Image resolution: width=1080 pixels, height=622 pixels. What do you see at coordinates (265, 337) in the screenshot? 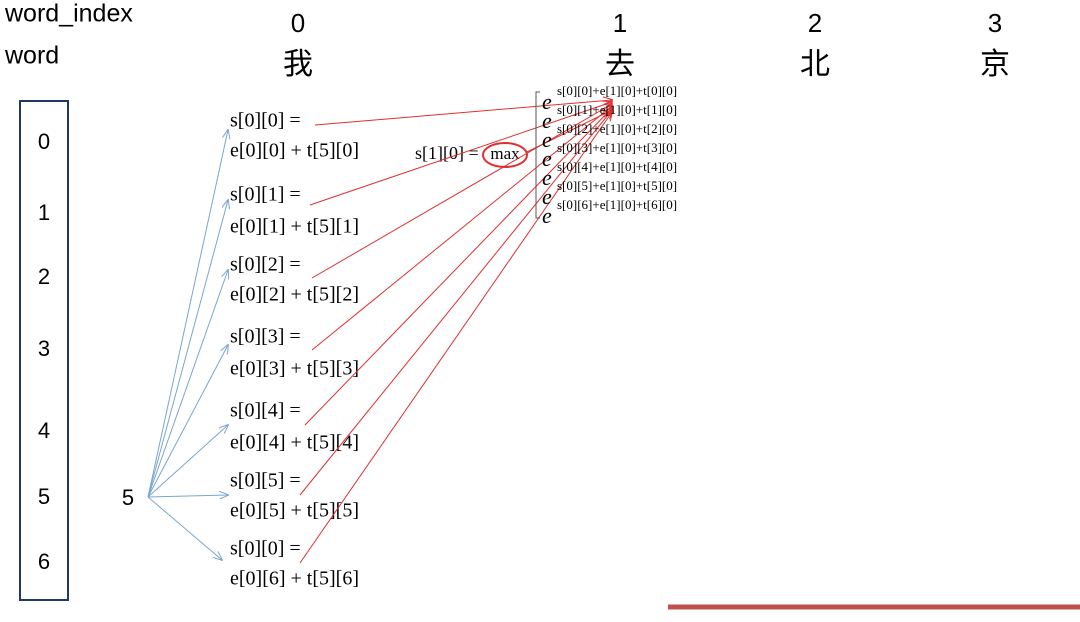
I see `score-lhs: s[0][3] =` at bounding box center [265, 337].